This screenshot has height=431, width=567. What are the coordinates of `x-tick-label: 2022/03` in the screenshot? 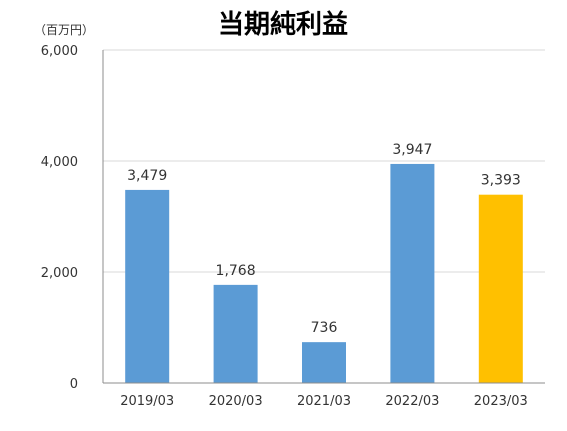 It's located at (412, 401).